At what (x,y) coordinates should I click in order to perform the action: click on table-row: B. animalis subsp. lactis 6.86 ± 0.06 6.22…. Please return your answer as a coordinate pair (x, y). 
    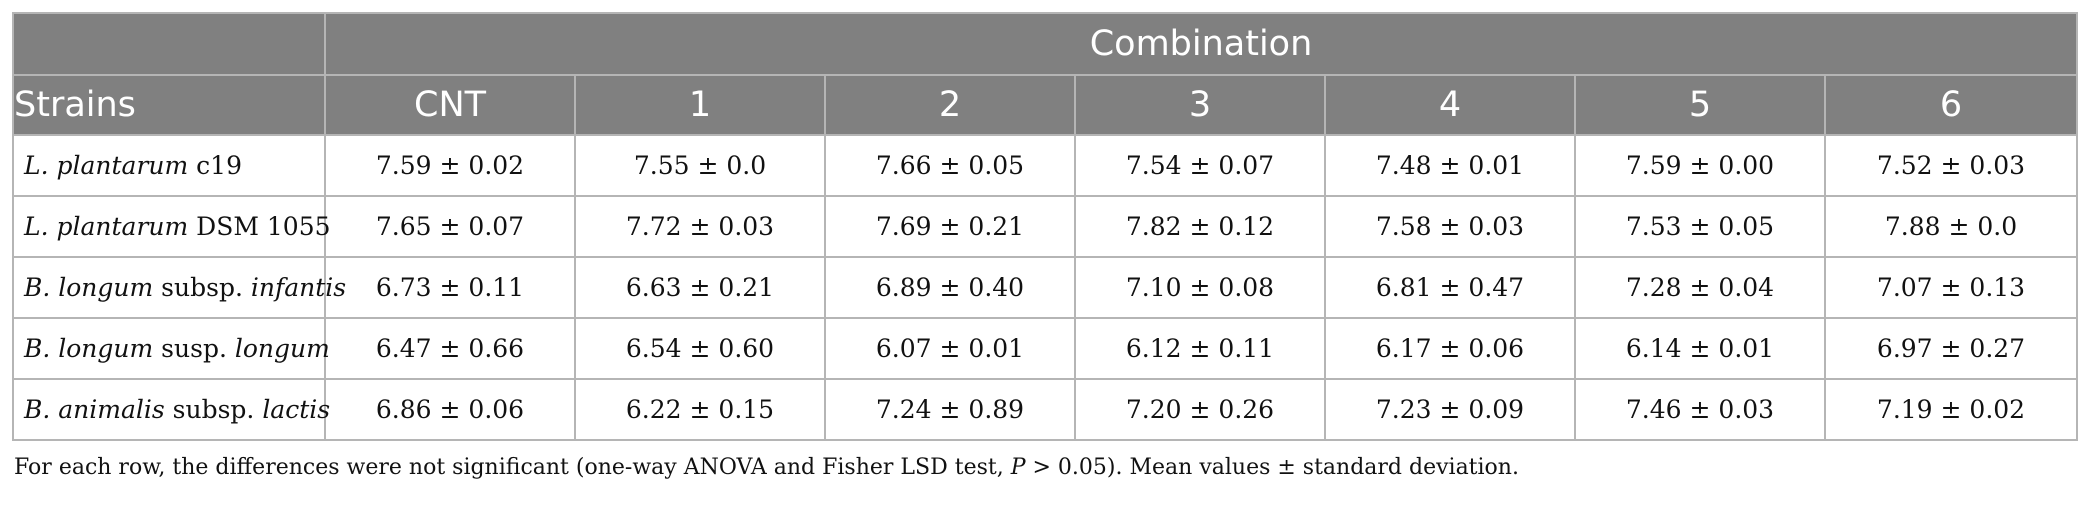
    Looking at the image, I should click on (1045, 409).